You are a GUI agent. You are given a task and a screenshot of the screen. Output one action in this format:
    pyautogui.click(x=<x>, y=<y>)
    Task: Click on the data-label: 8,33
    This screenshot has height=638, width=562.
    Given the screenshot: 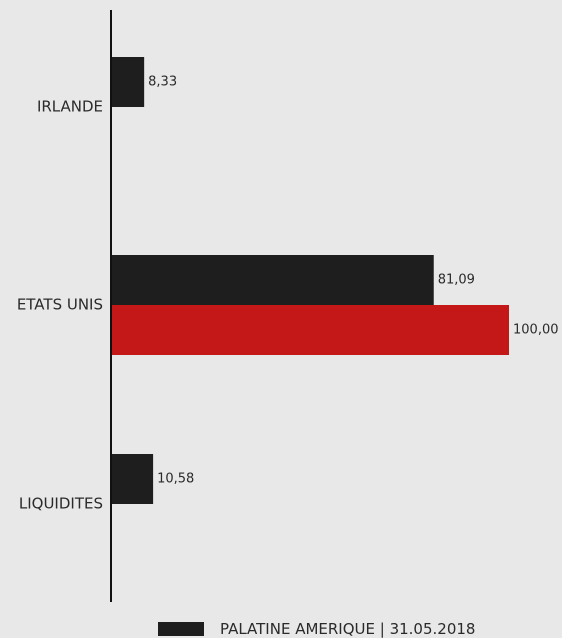 What is the action you would take?
    pyautogui.click(x=162, y=82)
    